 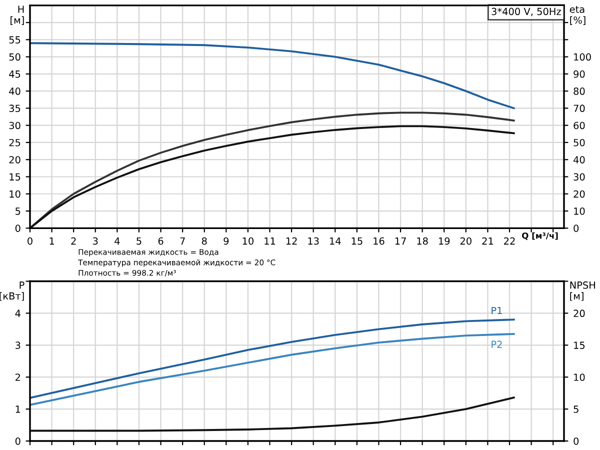 What do you see at coordinates (579, 91) in the screenshot?
I see `y2-tick-label: 80` at bounding box center [579, 91].